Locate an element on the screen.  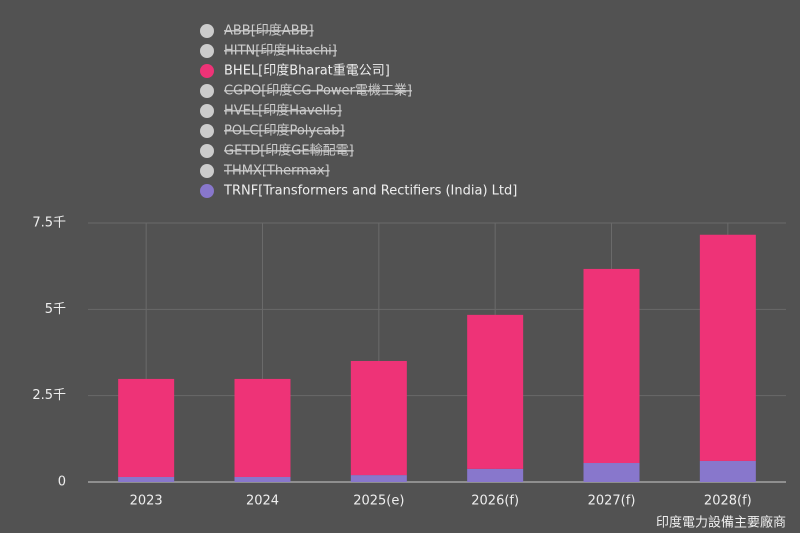
y-tick-label: 5千 is located at coordinates (55, 309).